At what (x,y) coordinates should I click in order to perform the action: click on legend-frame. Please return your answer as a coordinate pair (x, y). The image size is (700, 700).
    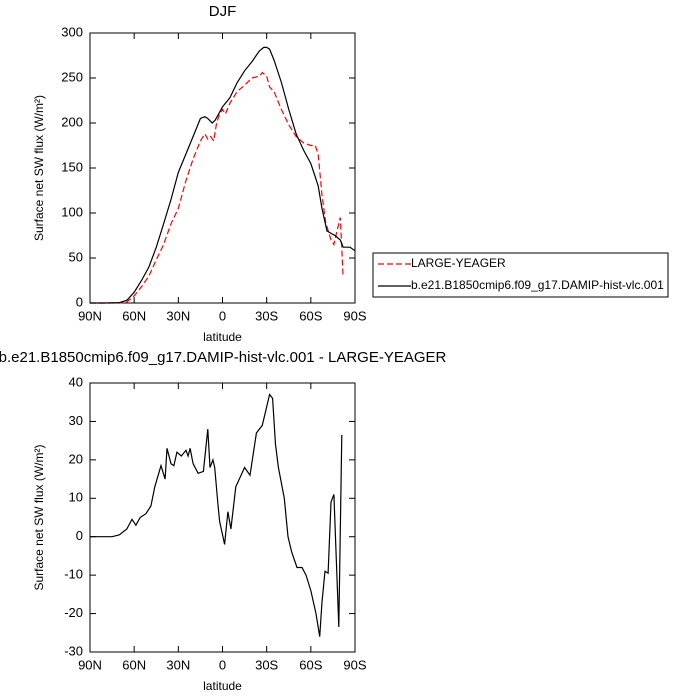
    Looking at the image, I should click on (520, 275).